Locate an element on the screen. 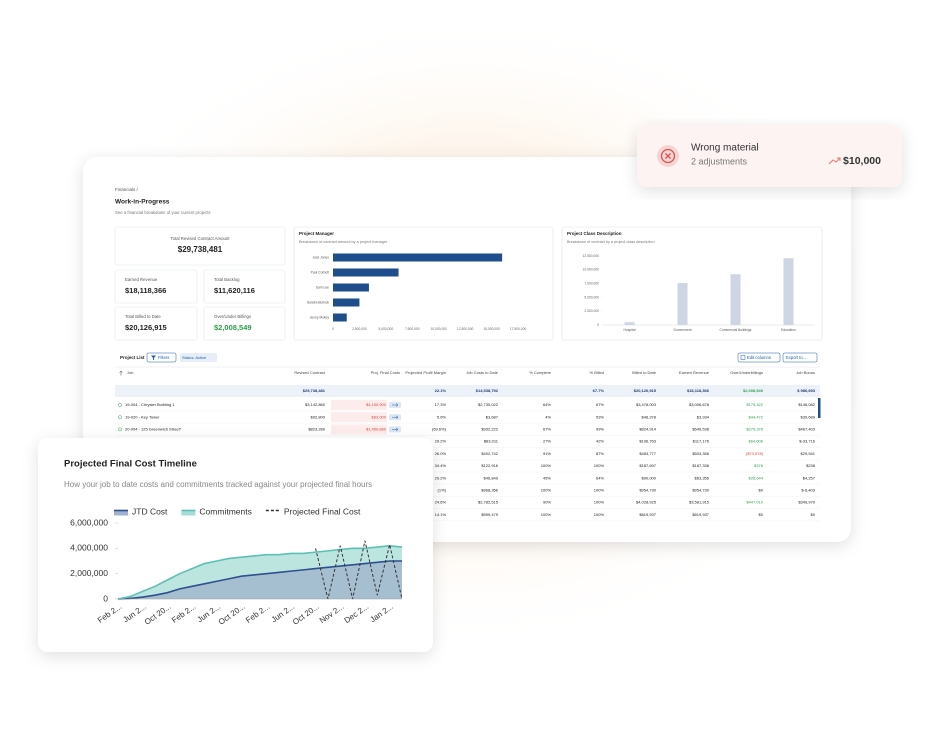 The height and width of the screenshot is (729, 941). table-cell: $4,257 is located at coordinates (809, 477).